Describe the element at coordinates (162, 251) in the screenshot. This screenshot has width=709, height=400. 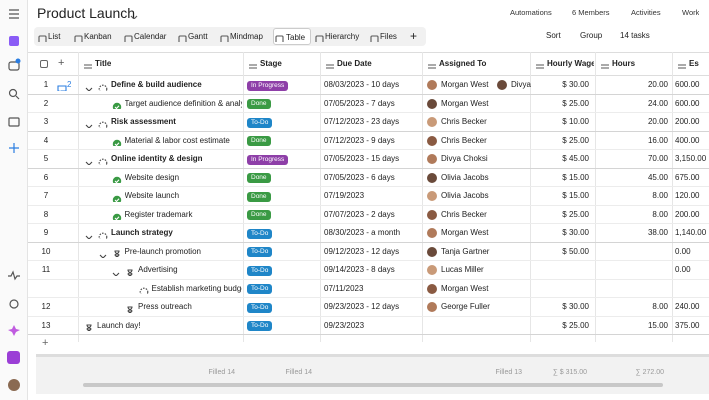
I see `task-title: Pre-launch promotion` at that location.